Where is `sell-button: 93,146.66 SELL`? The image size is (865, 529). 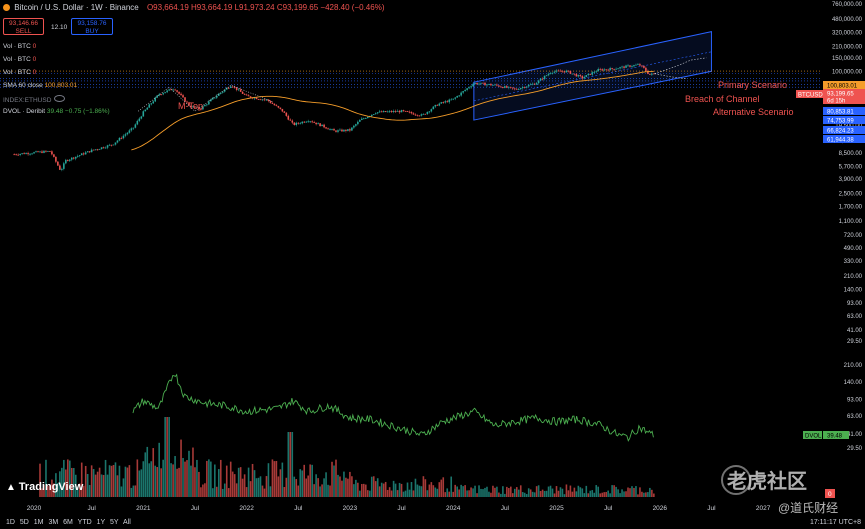 sell-button: 93,146.66 SELL is located at coordinates (23, 26).